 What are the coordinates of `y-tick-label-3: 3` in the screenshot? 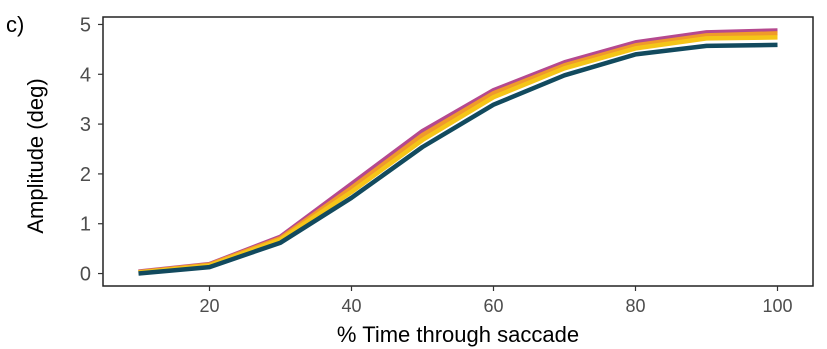 It's located at (85, 125).